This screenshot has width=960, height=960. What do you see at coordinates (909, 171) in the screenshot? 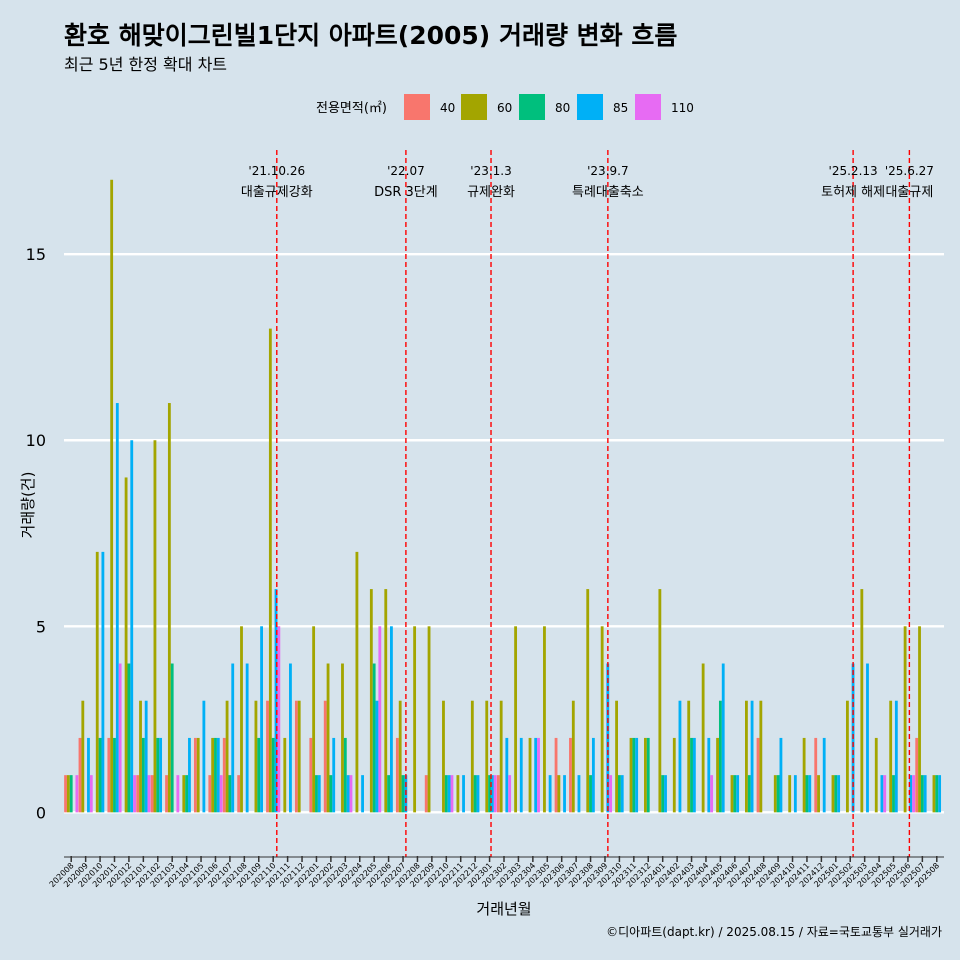
I see `event-date: '25.6.27` at bounding box center [909, 171].